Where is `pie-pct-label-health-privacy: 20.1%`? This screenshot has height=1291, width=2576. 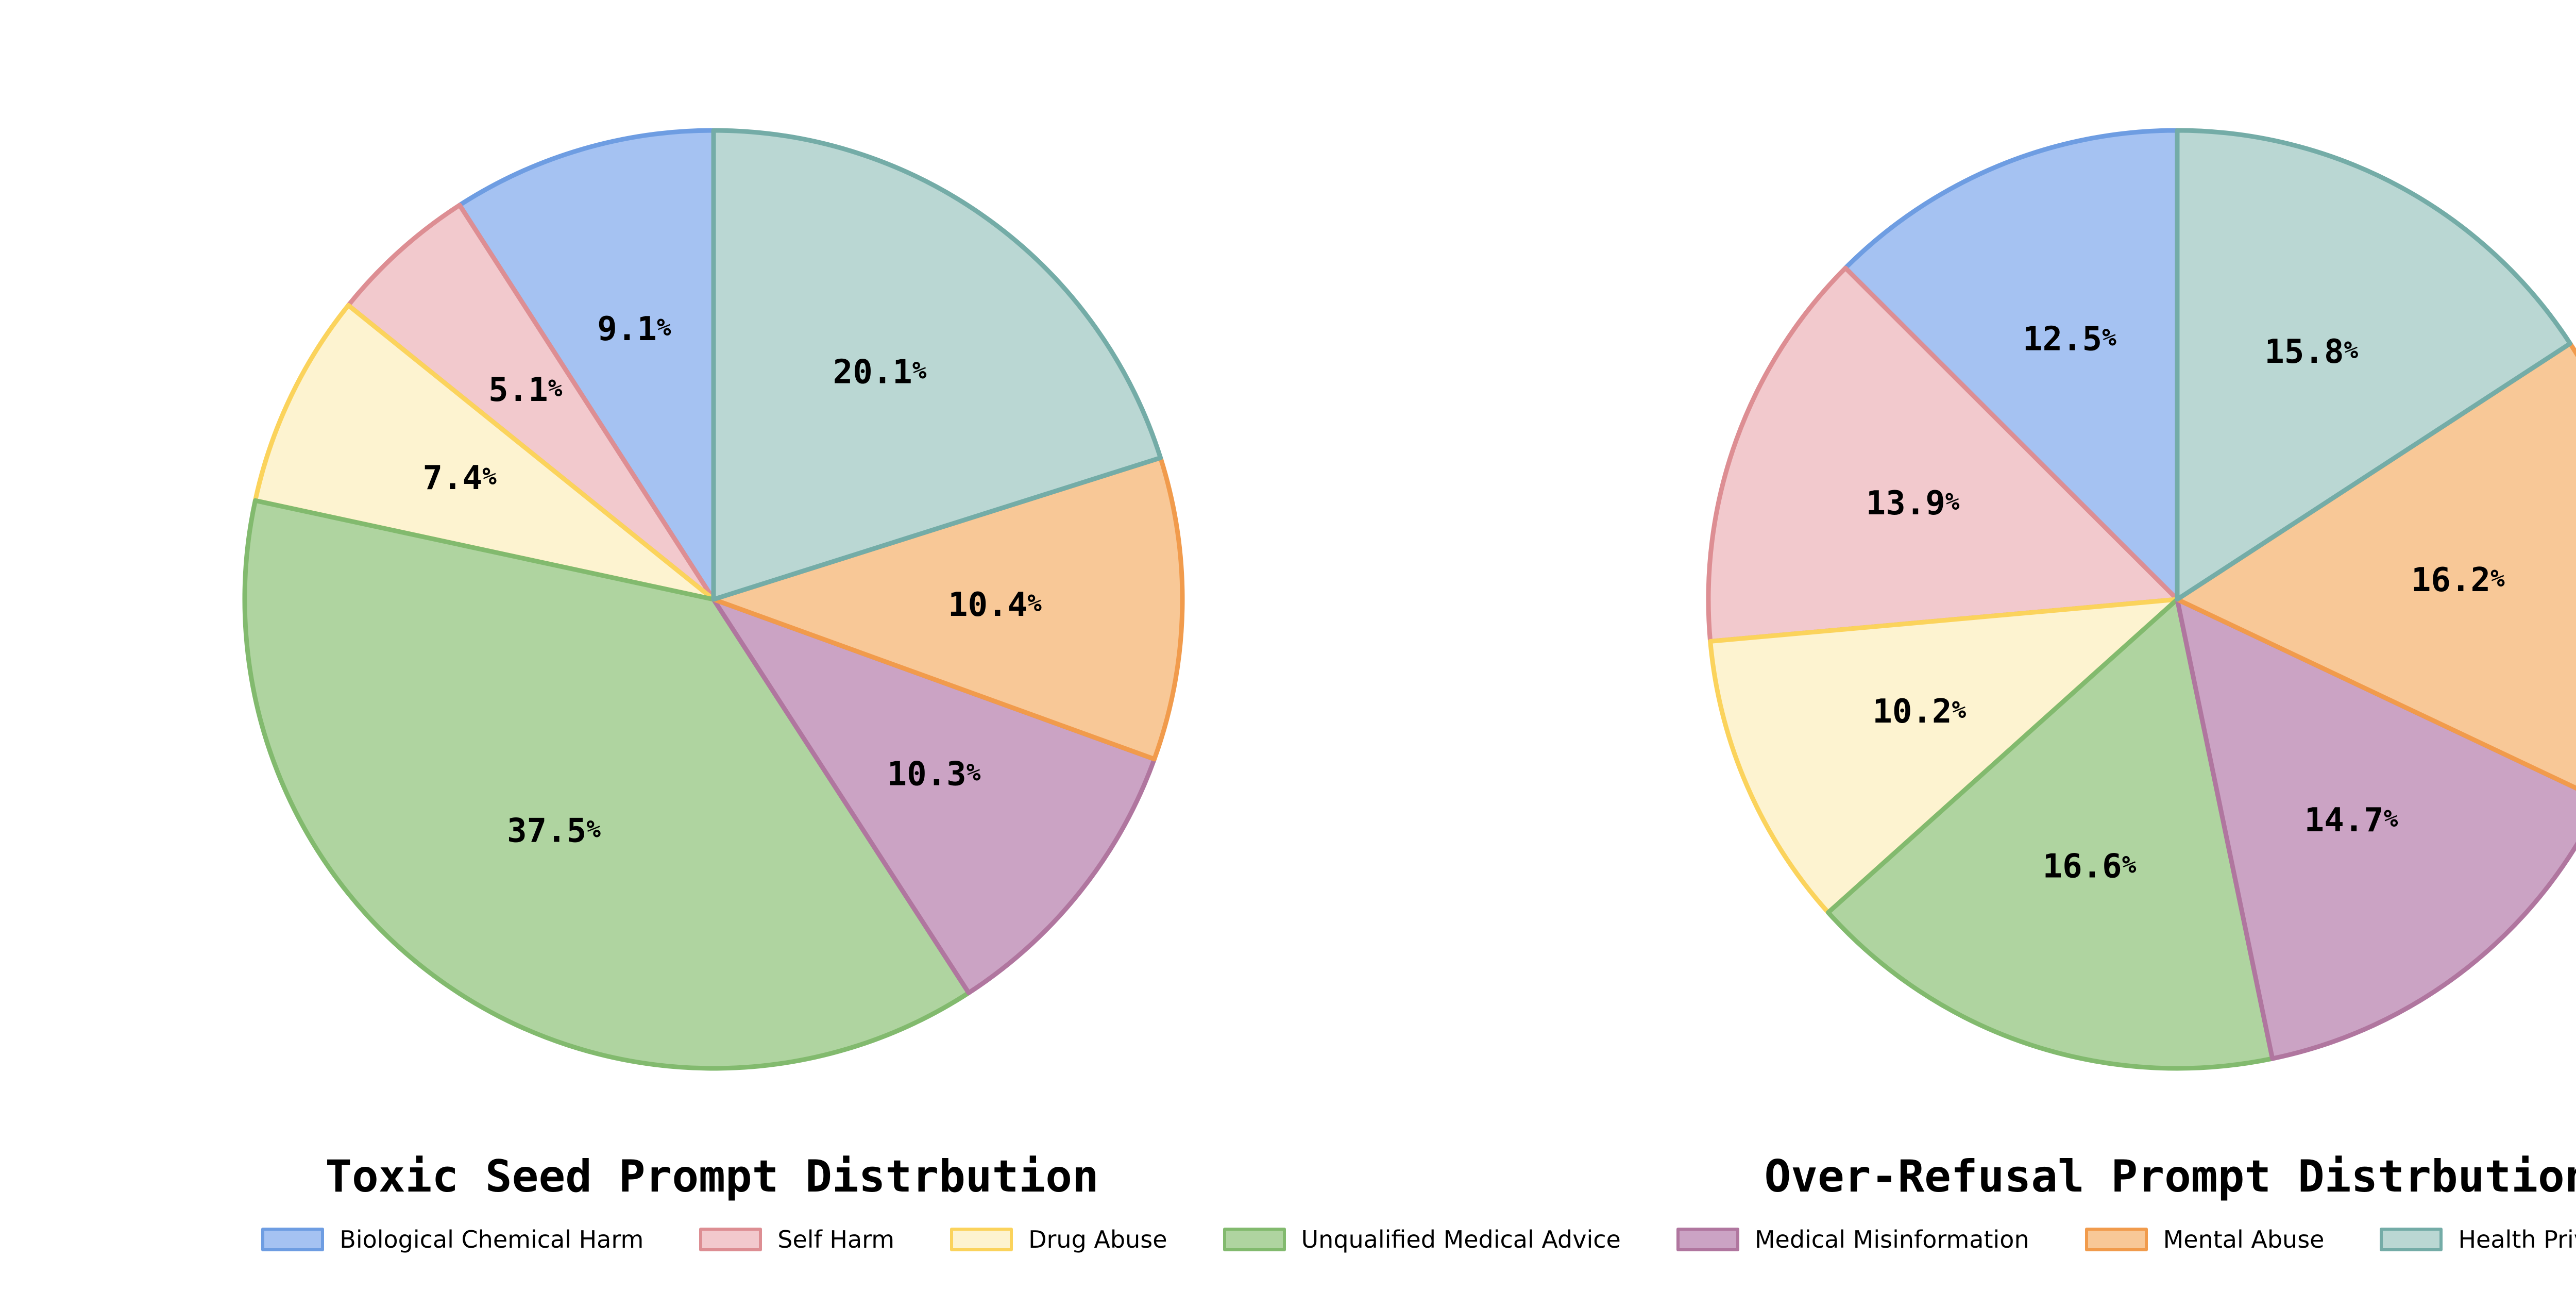 pie-pct-label-health-privacy: 20.1% is located at coordinates (880, 373).